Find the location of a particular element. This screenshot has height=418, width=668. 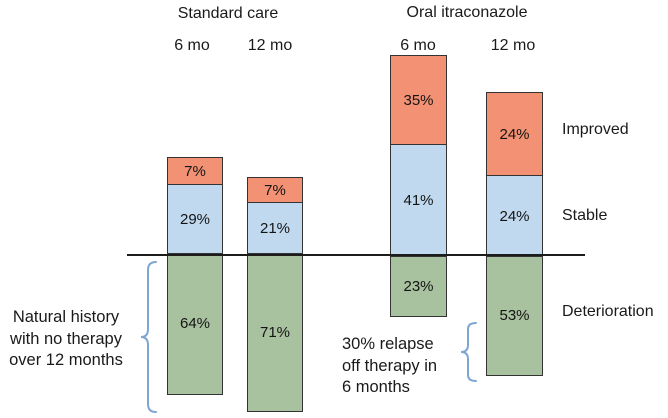

segment-stable: 29% is located at coordinates (195, 219).